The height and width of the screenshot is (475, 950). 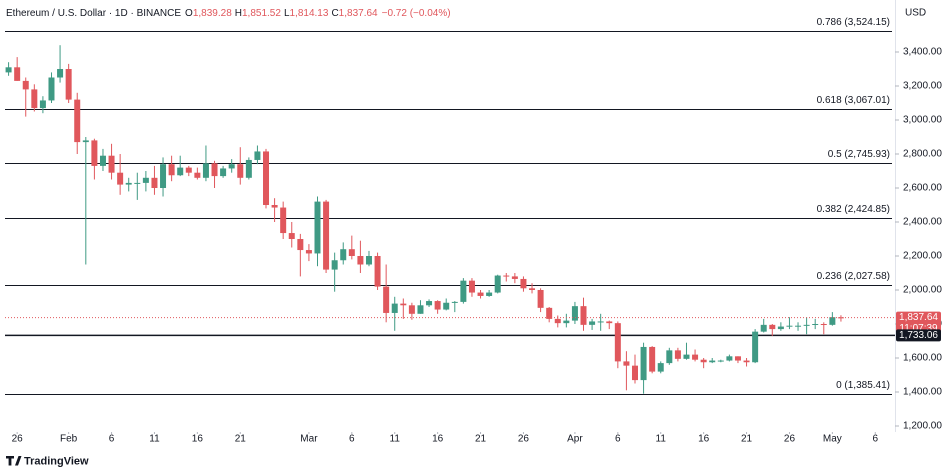 I want to click on ohlc-value: 1,851.52, so click(x=261, y=13).